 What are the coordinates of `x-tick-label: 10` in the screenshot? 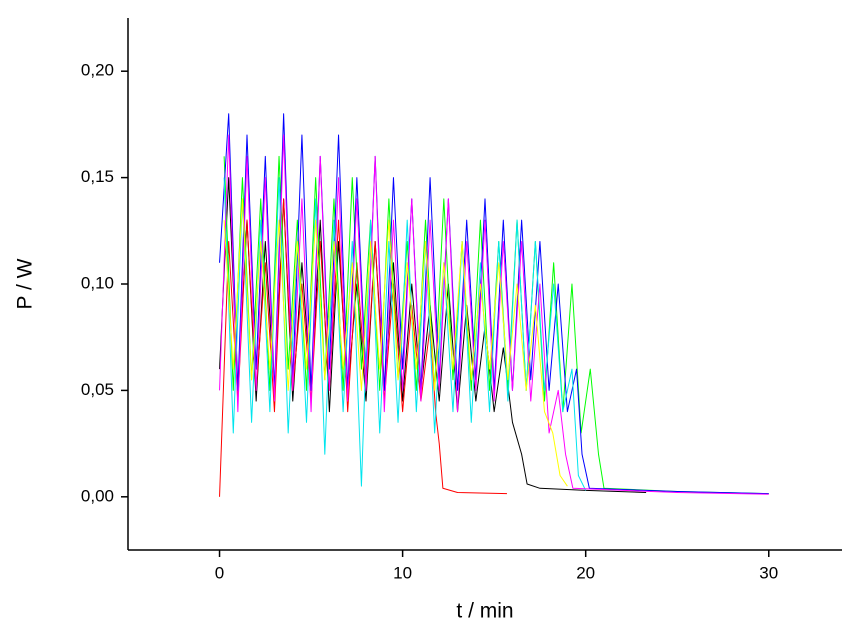 It's located at (402, 572).